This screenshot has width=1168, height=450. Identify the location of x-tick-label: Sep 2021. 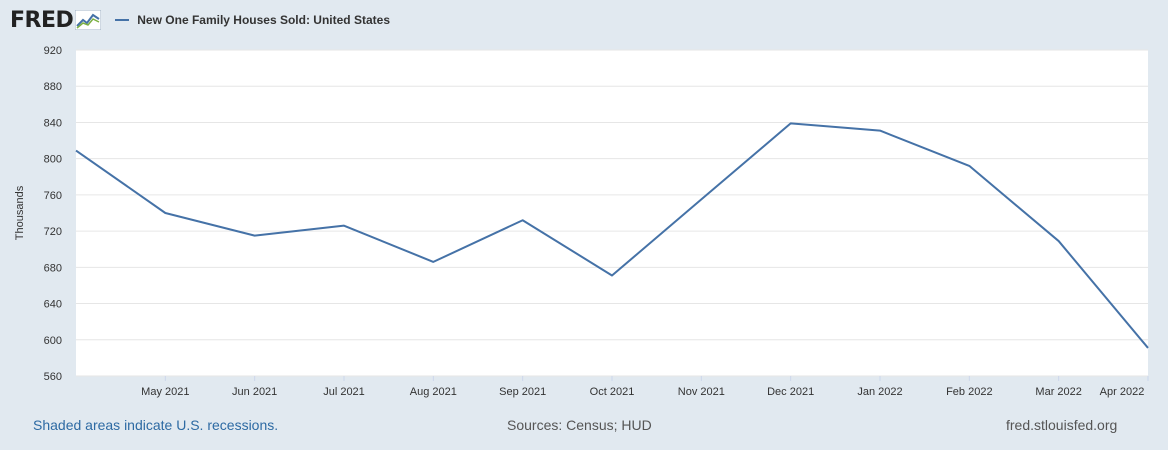
(522, 392).